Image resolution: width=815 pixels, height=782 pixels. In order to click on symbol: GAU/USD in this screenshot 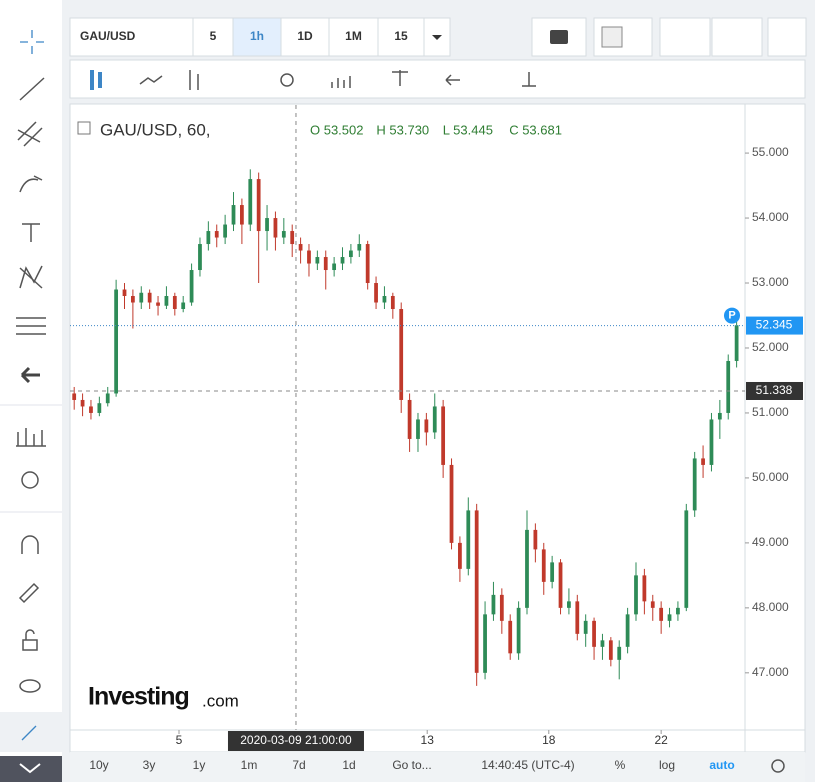, I will do `click(108, 36)`.